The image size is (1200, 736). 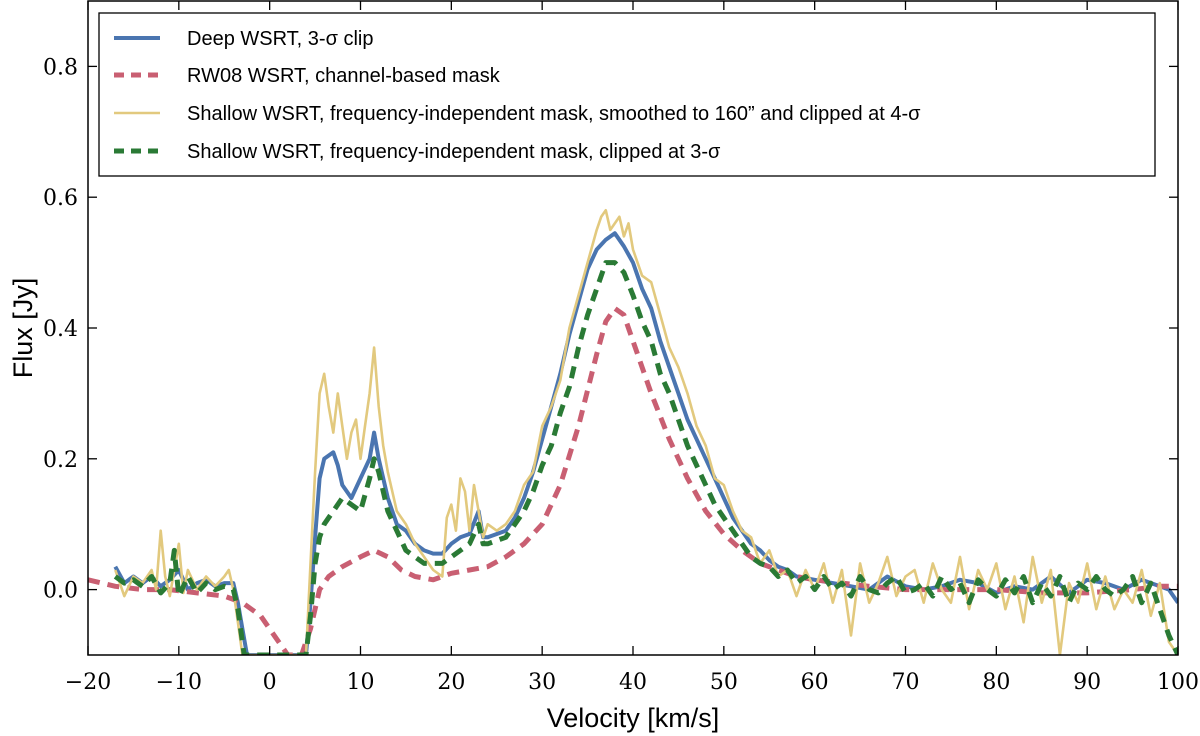 What do you see at coordinates (60, 67) in the screenshot?
I see `y-tick-label: 0.8` at bounding box center [60, 67].